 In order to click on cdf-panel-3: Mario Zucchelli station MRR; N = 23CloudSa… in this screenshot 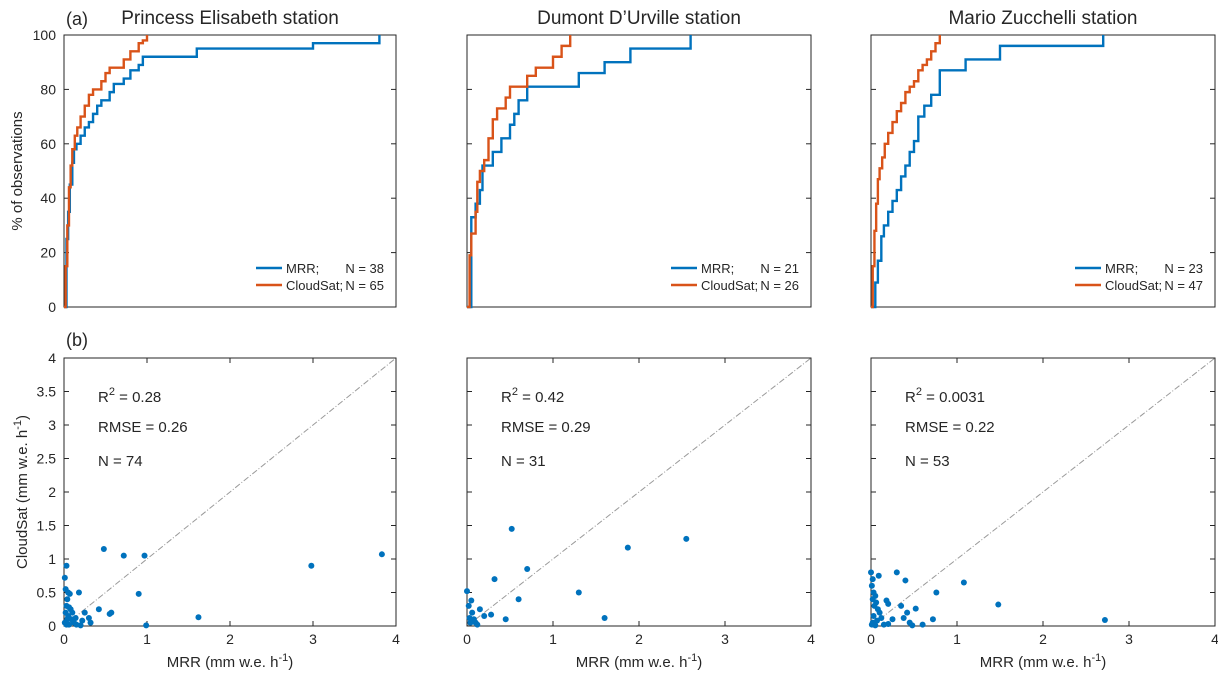, I will do `click(1043, 158)`.